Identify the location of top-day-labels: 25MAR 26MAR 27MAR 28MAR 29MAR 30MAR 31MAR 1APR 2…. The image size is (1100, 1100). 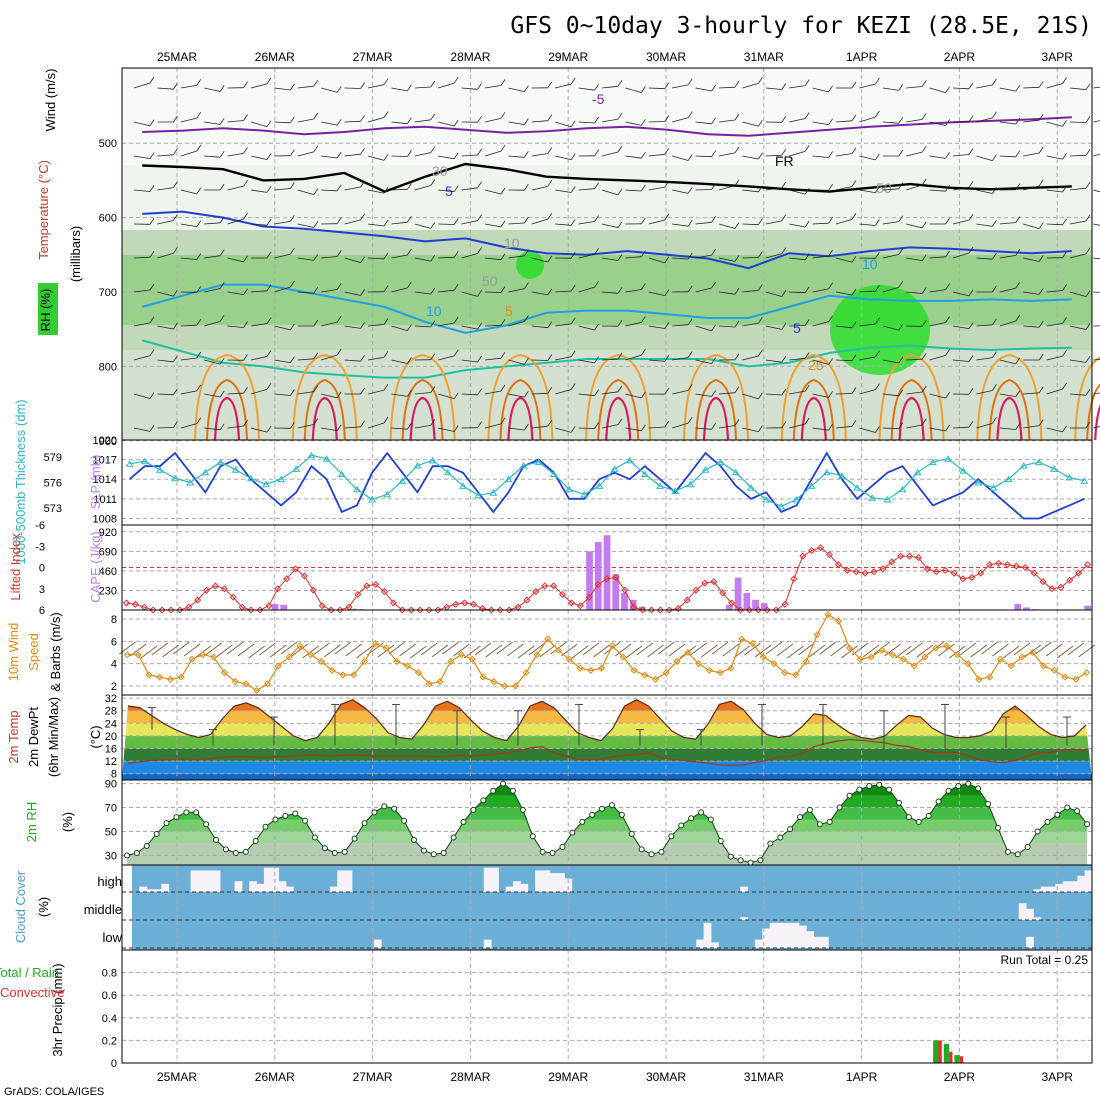
(615, 57).